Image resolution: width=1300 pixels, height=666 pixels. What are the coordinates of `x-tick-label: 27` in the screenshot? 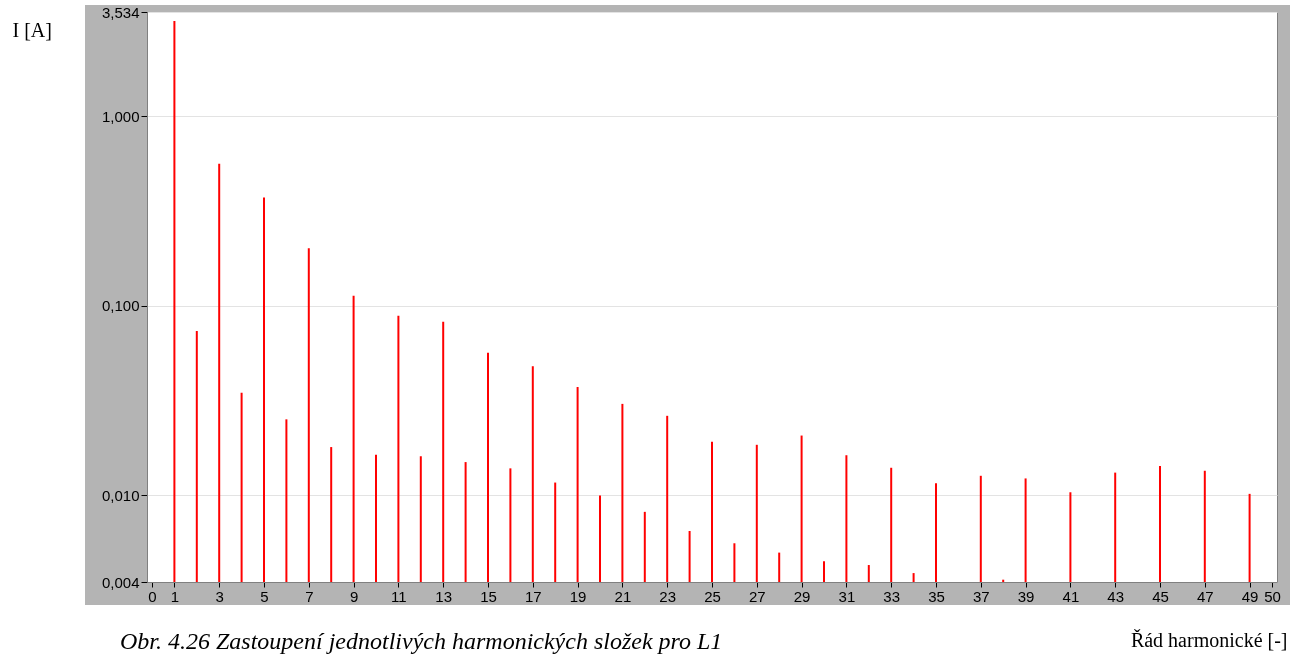 It's located at (757, 596).